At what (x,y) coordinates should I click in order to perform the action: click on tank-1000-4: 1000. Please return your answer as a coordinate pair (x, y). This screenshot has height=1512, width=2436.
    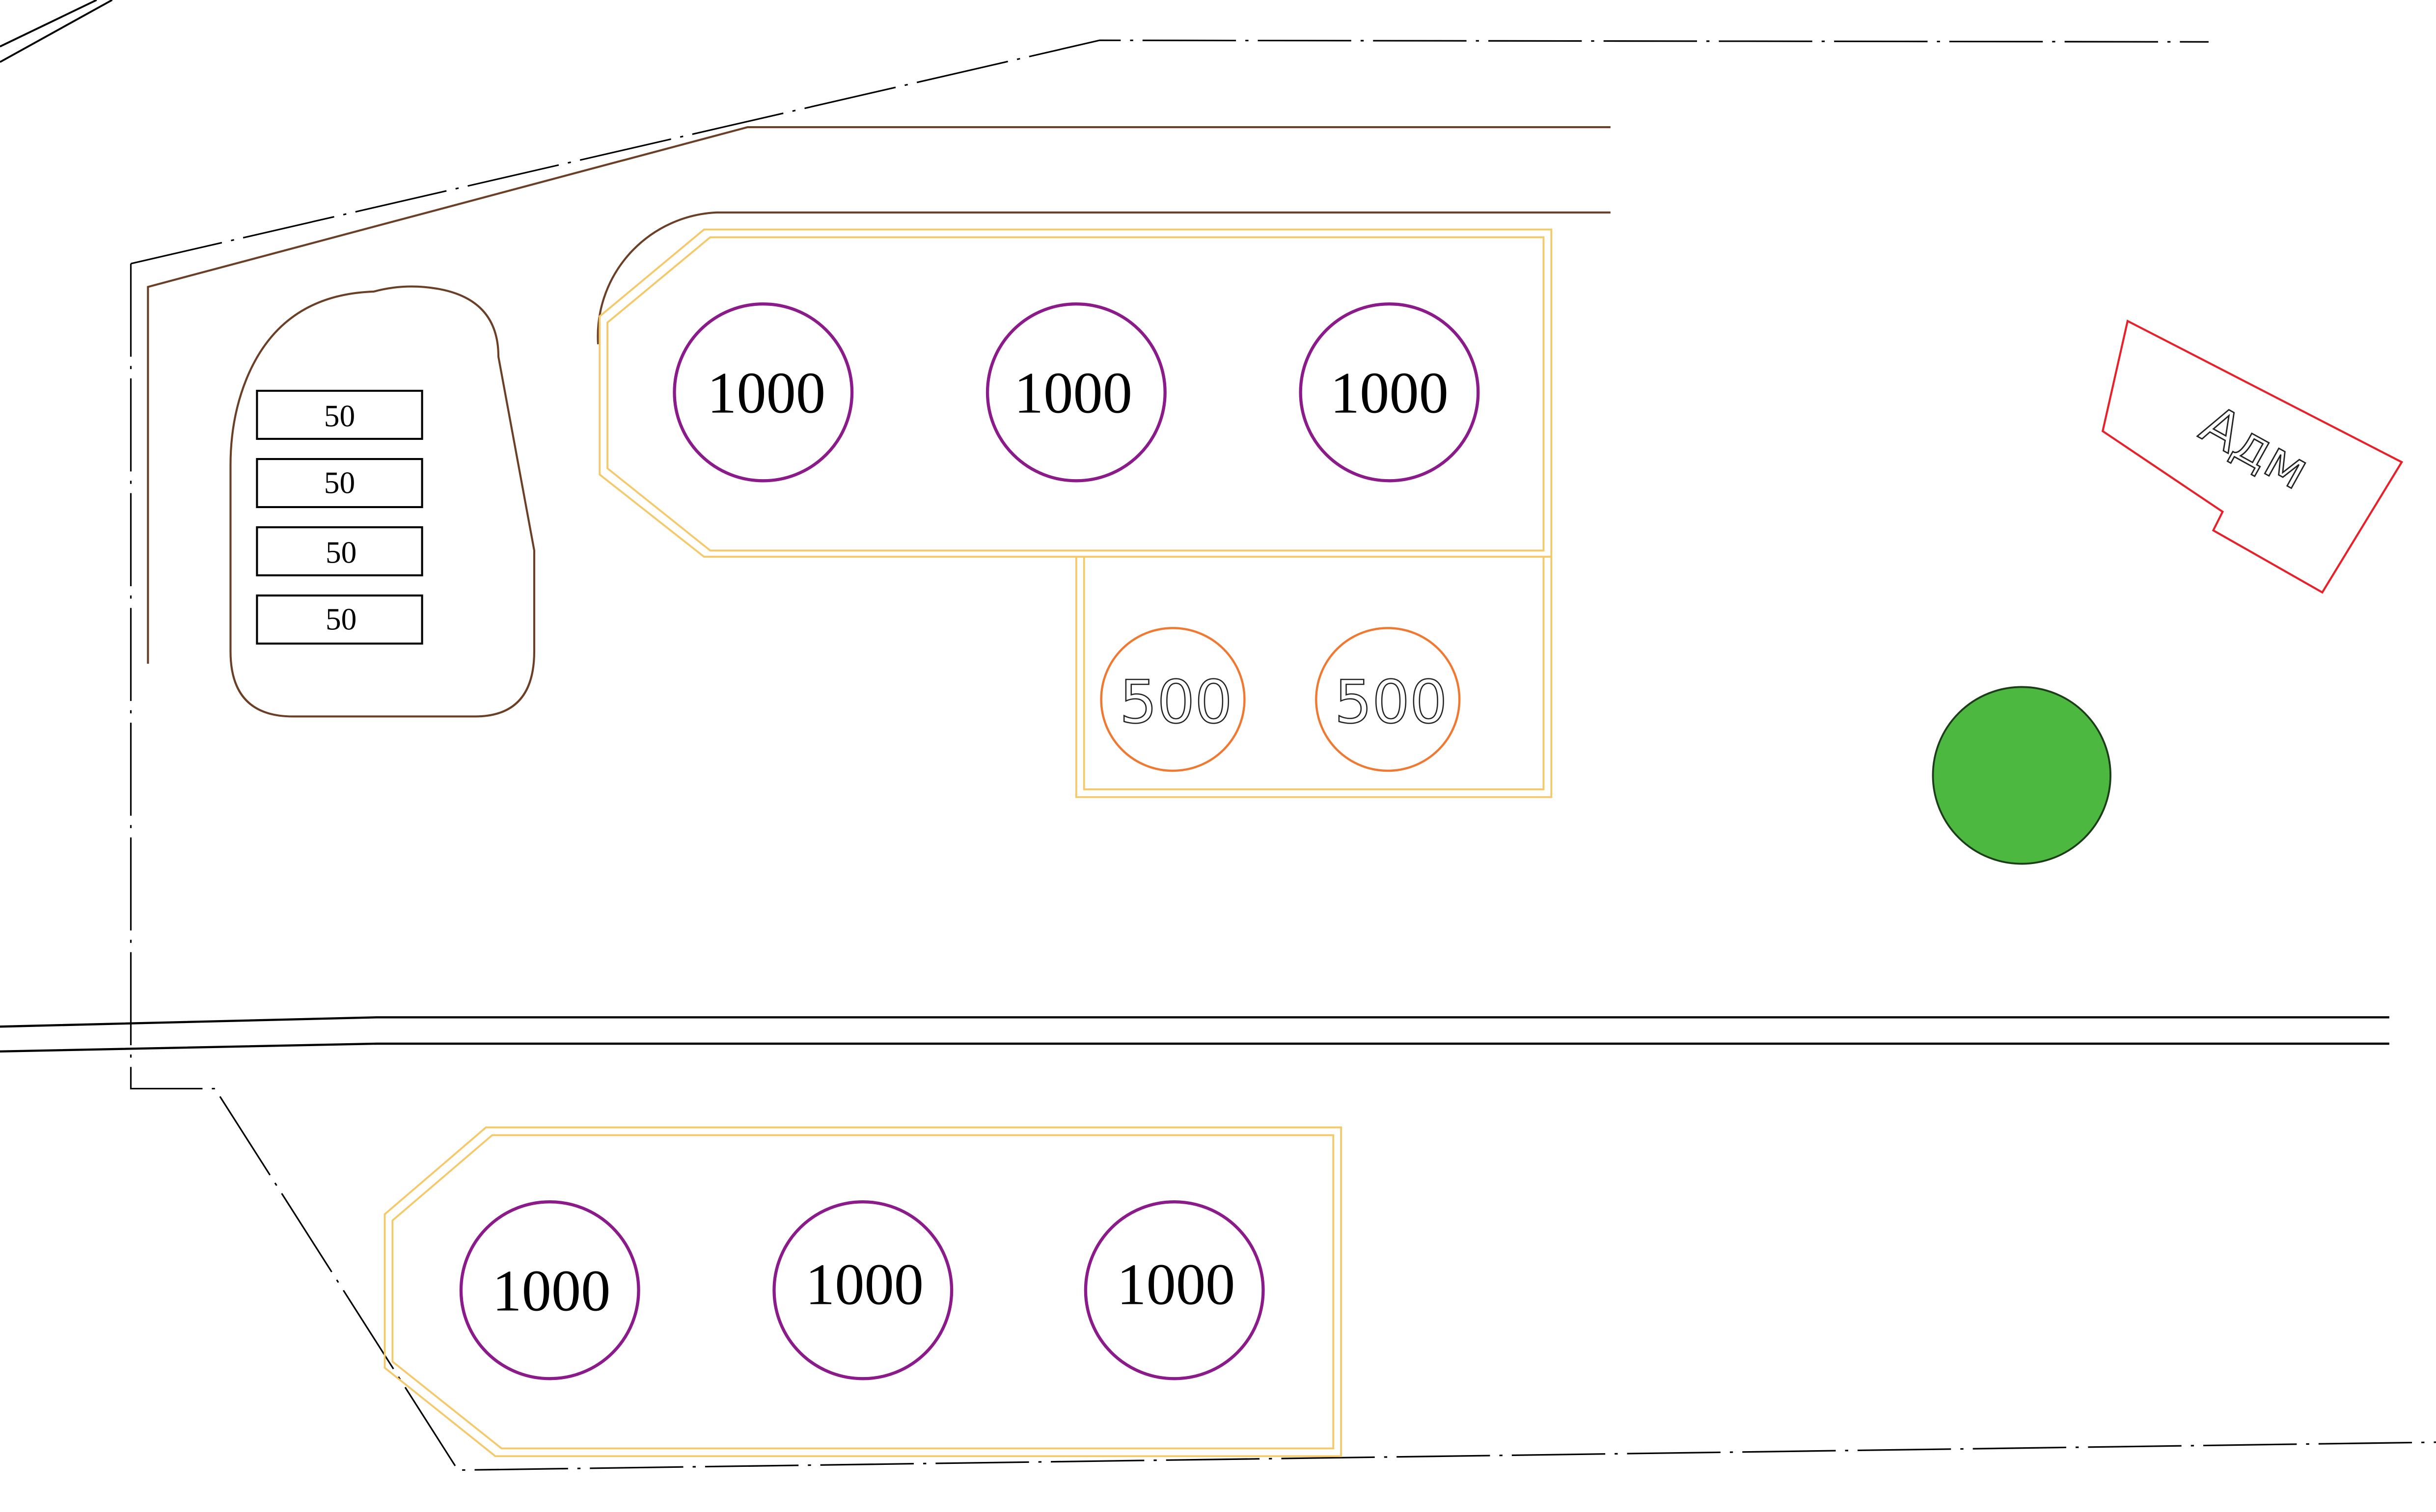
    Looking at the image, I should click on (549, 1290).